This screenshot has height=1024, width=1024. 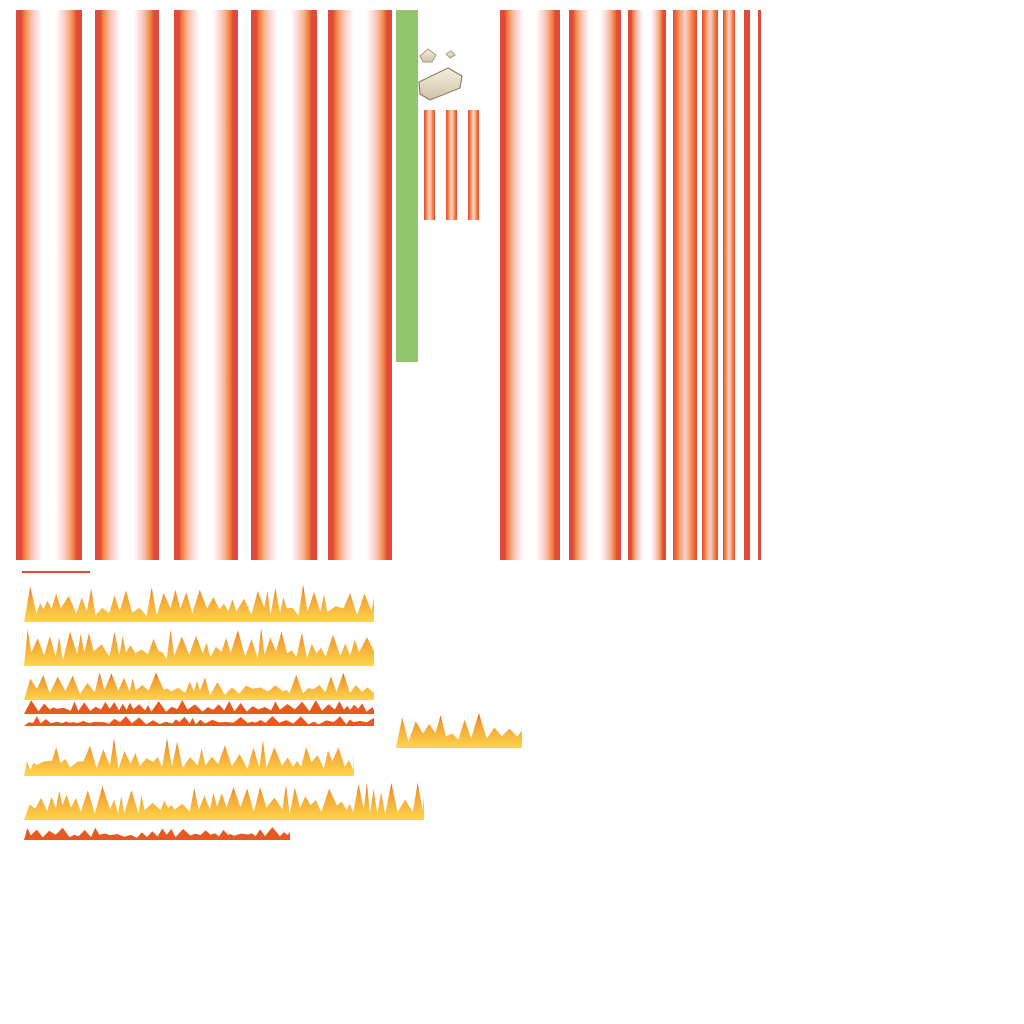 I want to click on rock-large, so click(x=440, y=84).